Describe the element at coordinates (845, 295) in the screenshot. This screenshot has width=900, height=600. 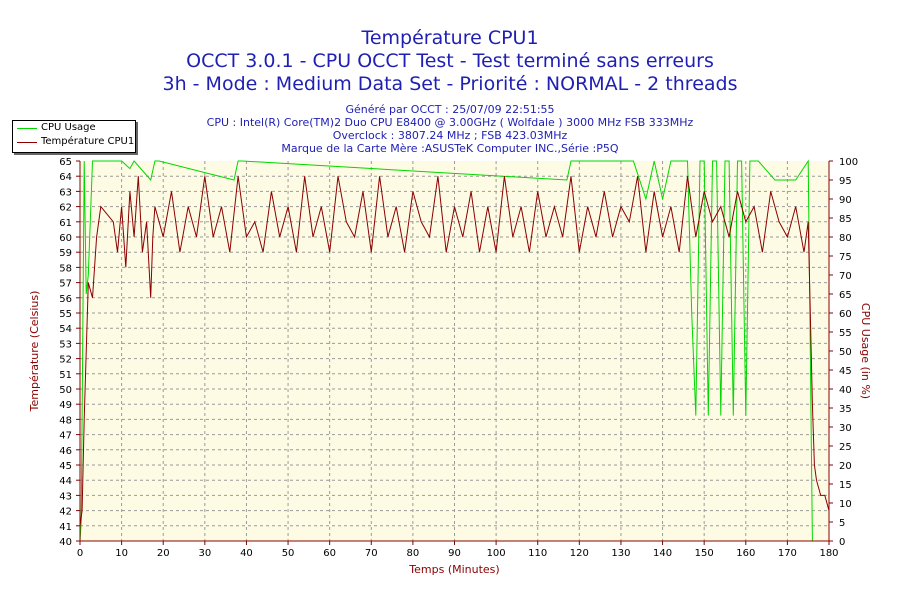
I see `right-axis-tick-label: 65` at that location.